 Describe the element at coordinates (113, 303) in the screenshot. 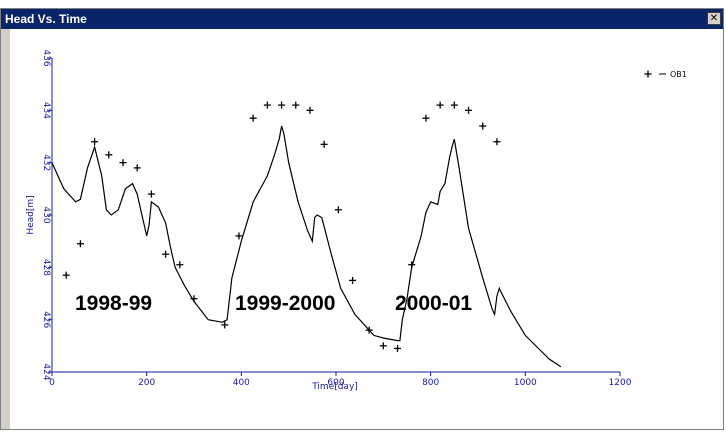

I see `annotation-1998-99: 1998-99` at that location.